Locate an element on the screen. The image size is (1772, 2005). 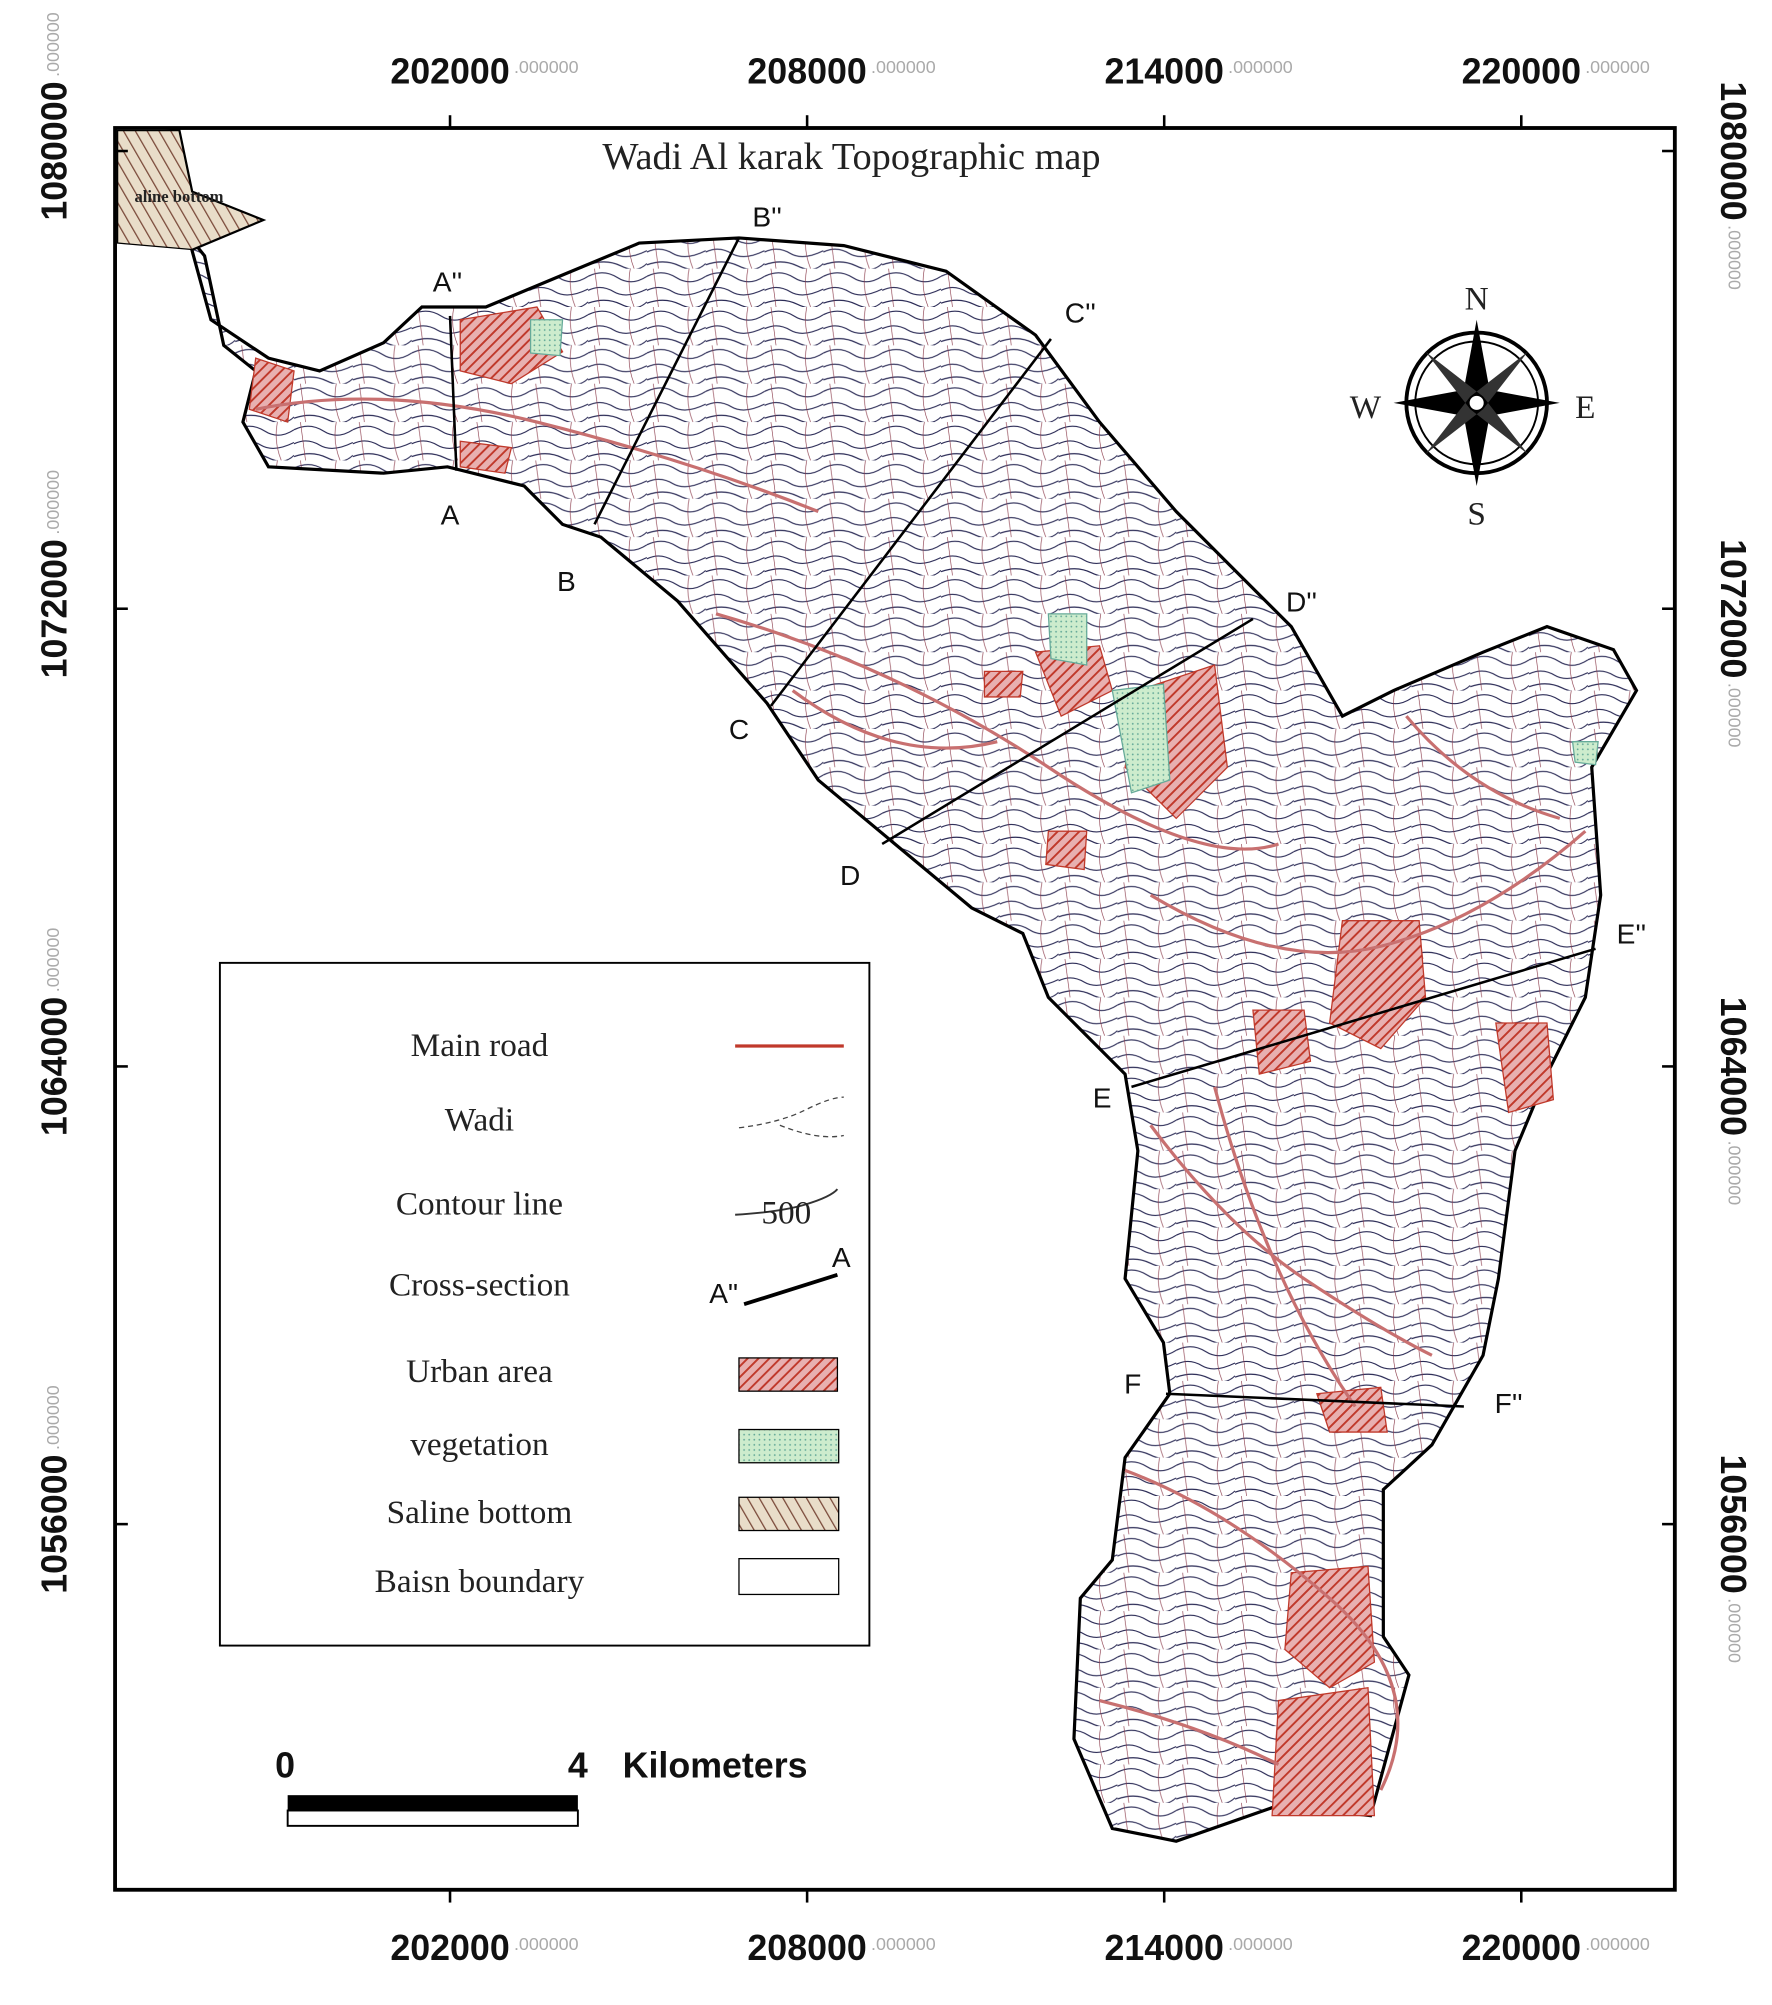
section-label: F'' is located at coordinates (1509, 1403).